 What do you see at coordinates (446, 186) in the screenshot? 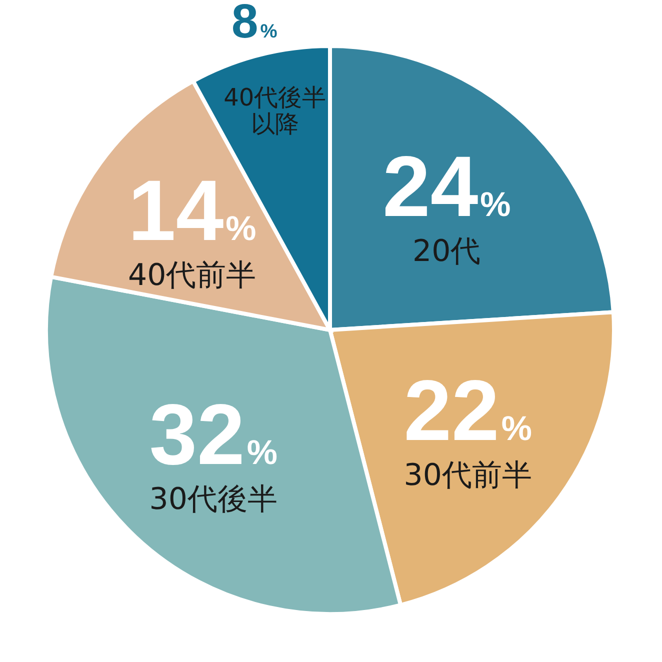
I see `data-label: 24%` at bounding box center [446, 186].